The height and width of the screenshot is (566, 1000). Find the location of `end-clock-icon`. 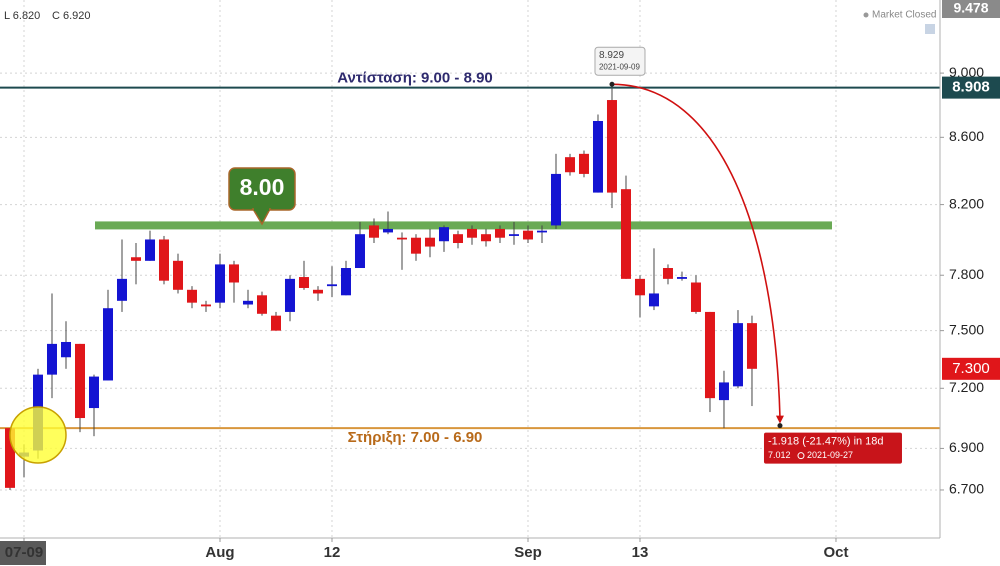

end-clock-icon is located at coordinates (801, 456).